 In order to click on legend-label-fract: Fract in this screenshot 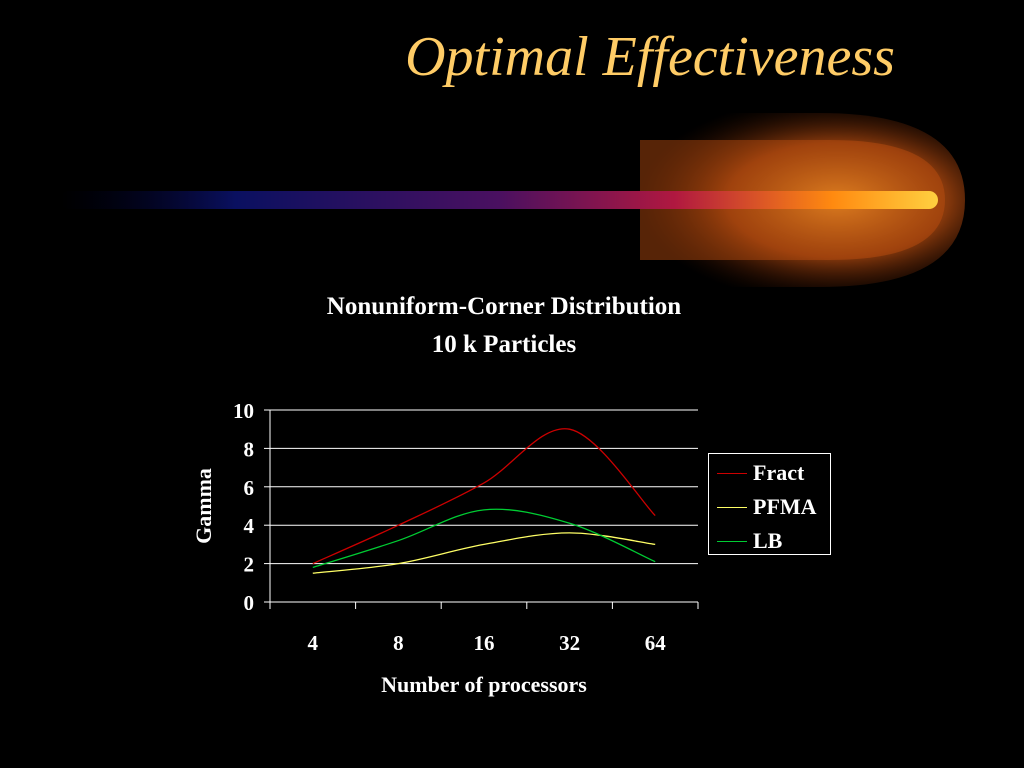, I will do `click(779, 472)`.